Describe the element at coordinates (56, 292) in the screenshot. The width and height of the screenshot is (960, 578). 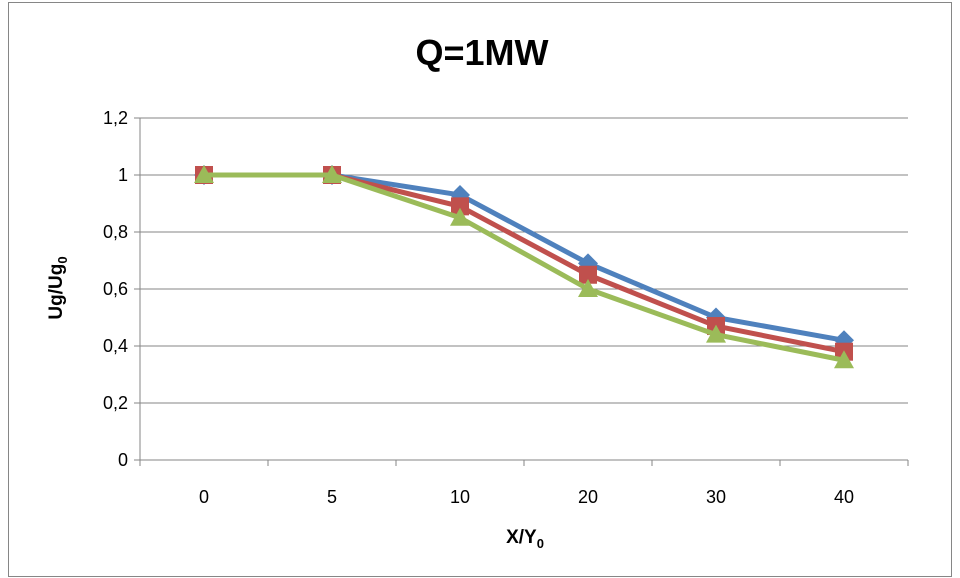
I see `y-axis-label-main: Ug/Ug` at that location.